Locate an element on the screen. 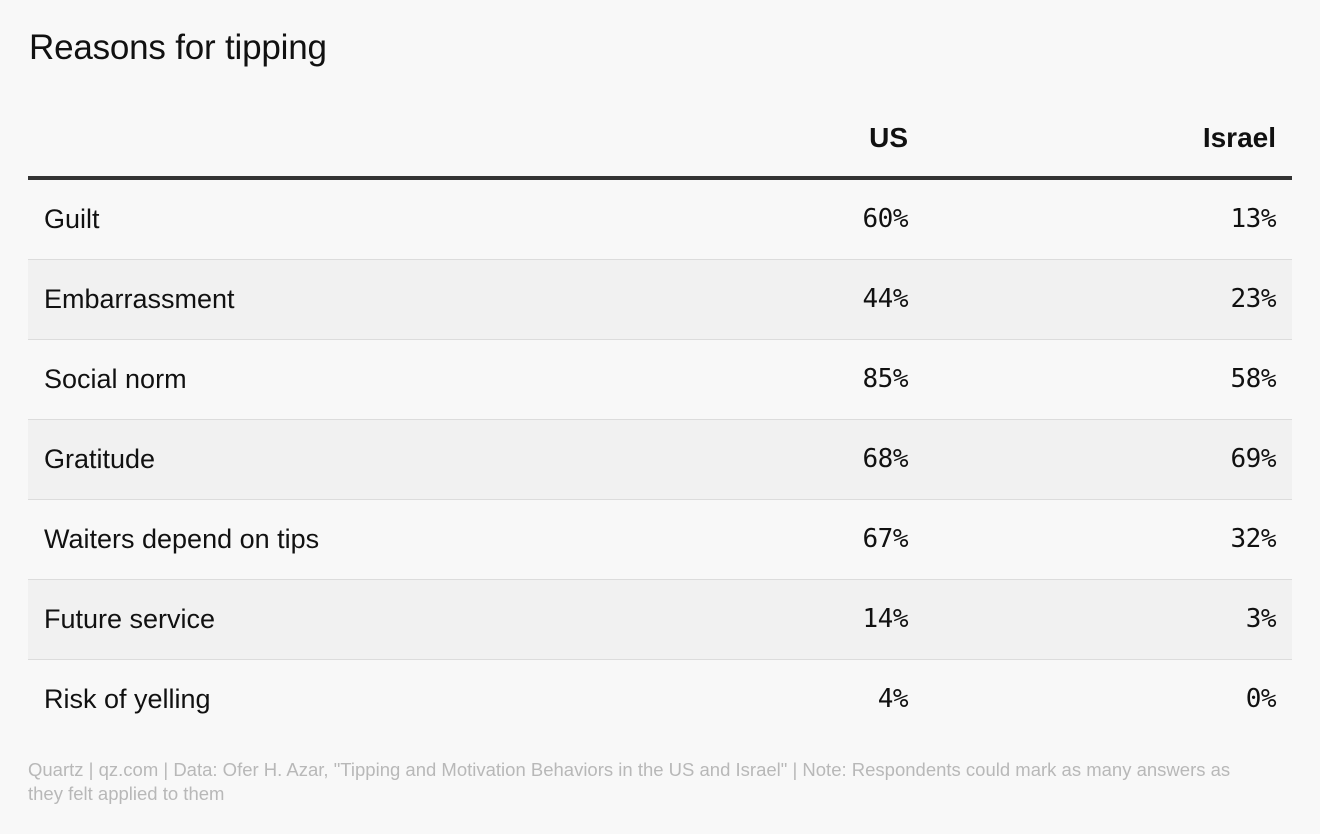 The height and width of the screenshot is (834, 1320). row-label: Waiters depend on tips is located at coordinates (182, 539).